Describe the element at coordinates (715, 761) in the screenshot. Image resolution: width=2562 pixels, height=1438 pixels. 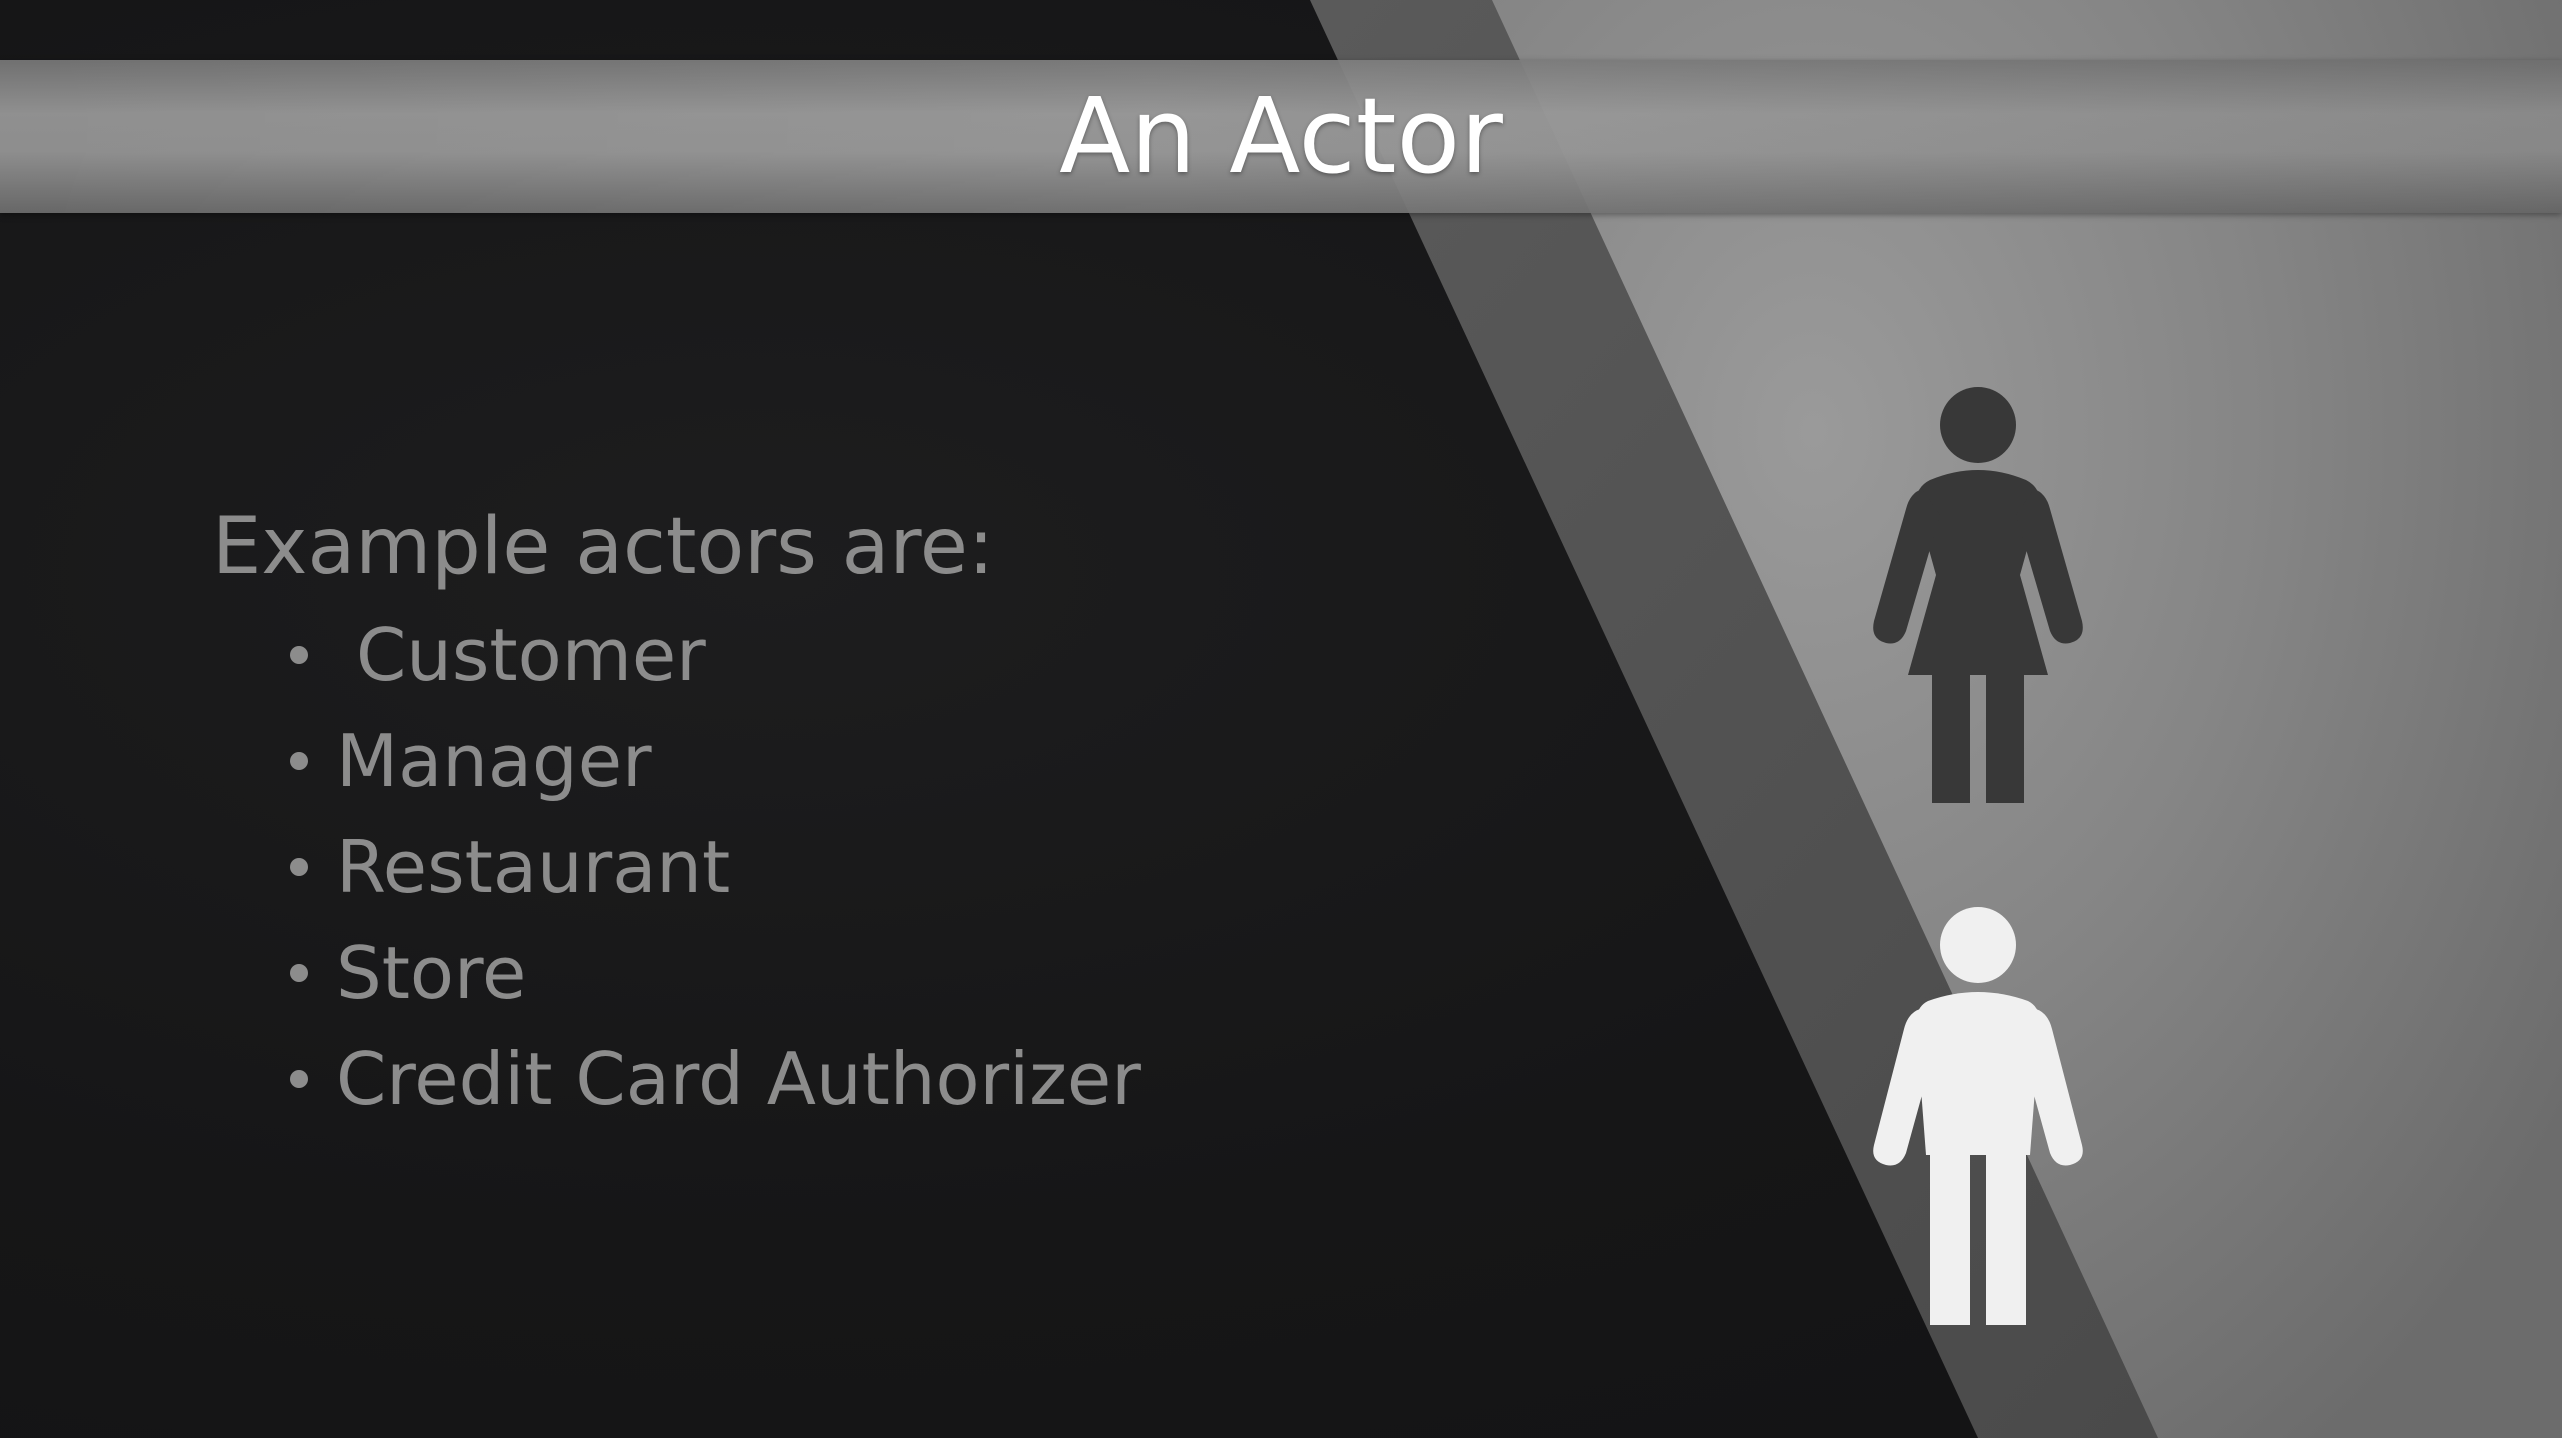
I see `list-item: Manager` at that location.